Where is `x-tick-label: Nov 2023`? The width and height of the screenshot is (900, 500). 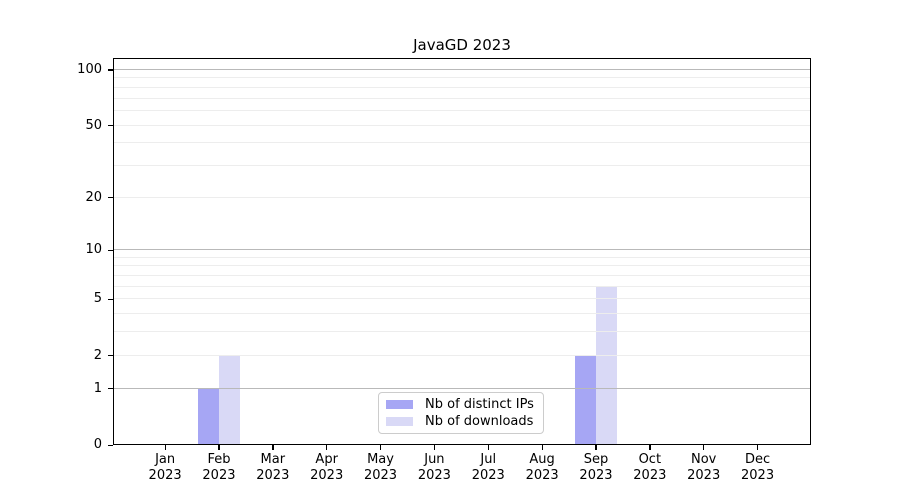
x-tick-label: Nov 2023 is located at coordinates (704, 468).